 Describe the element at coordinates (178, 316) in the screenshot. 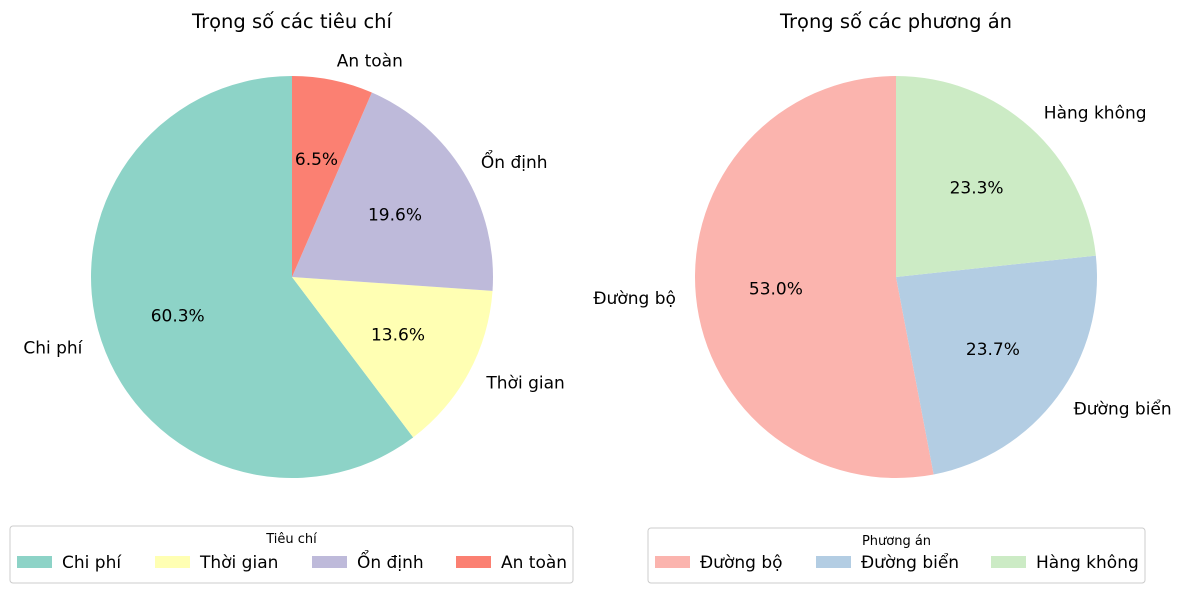

I see `slice-percent-chi-phi: 60.3%` at that location.